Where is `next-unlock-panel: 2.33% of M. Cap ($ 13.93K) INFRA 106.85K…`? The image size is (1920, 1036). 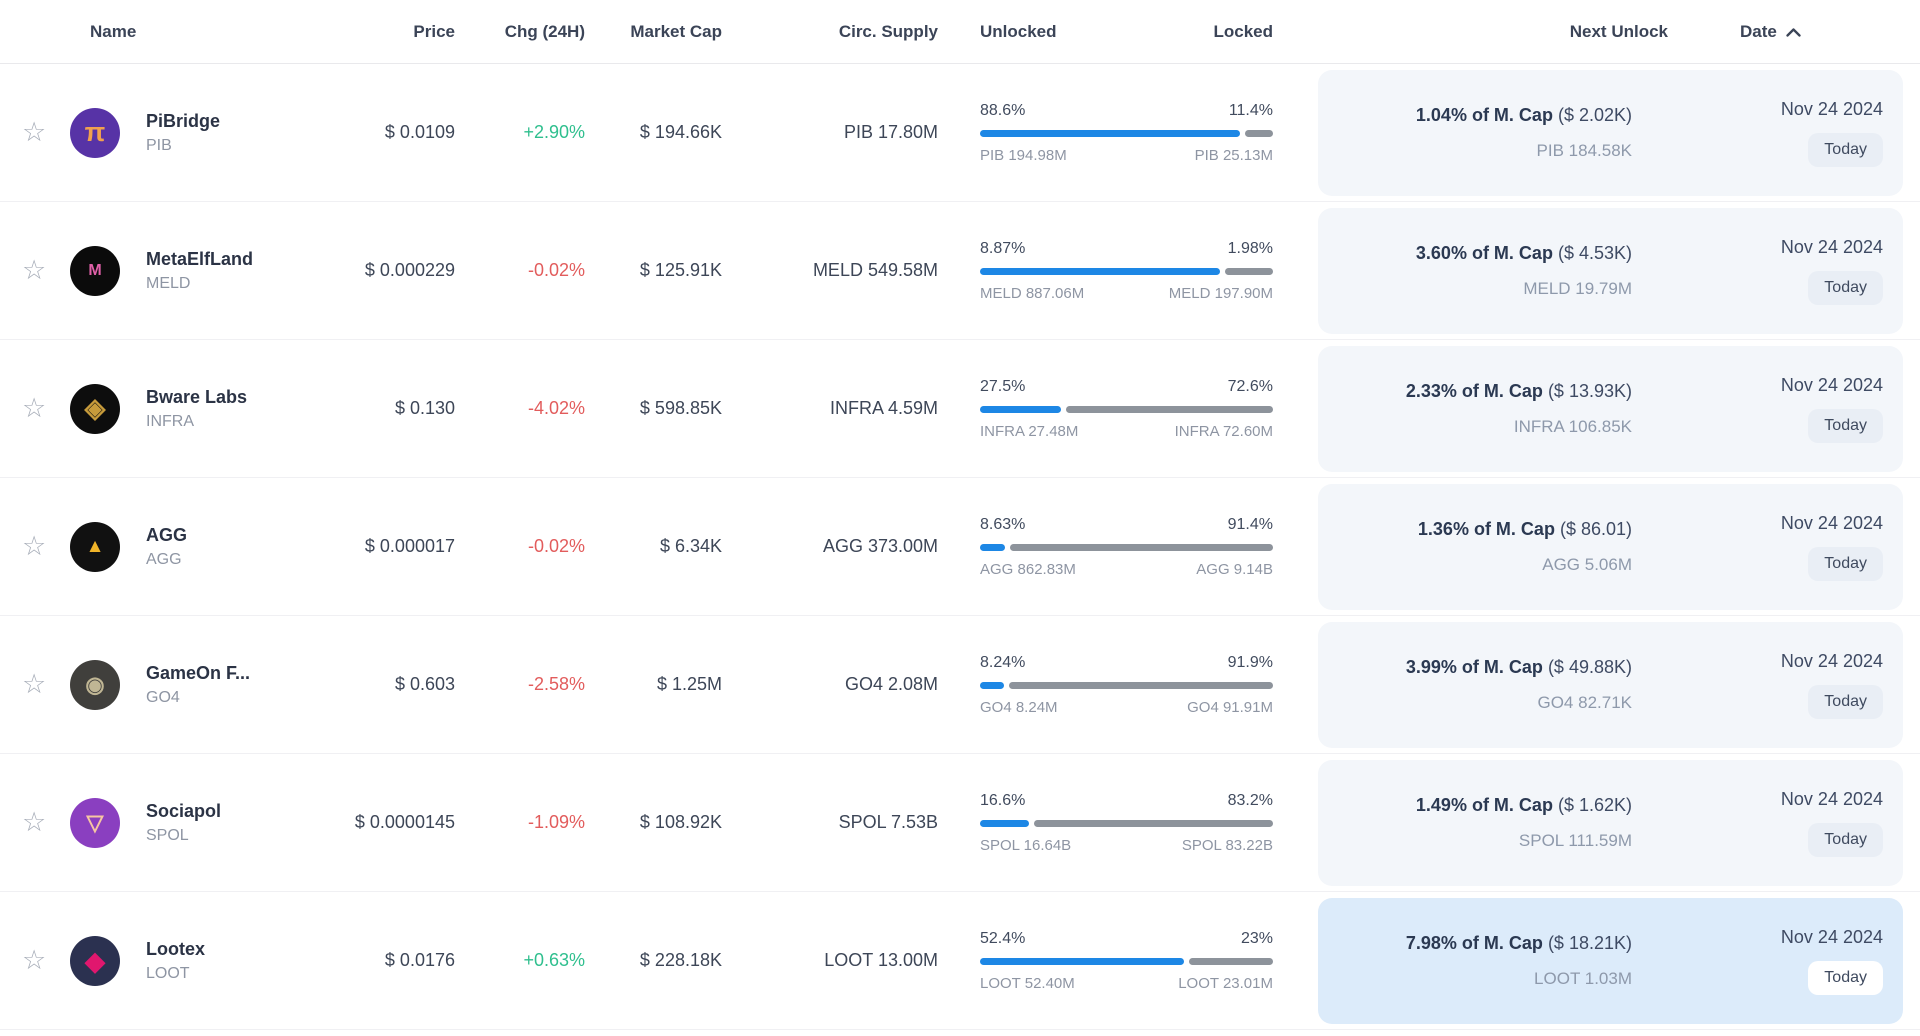
next-unlock-panel: 2.33% of M. Cap ($ 13.93K) INFRA 106.85K… is located at coordinates (1610, 408).